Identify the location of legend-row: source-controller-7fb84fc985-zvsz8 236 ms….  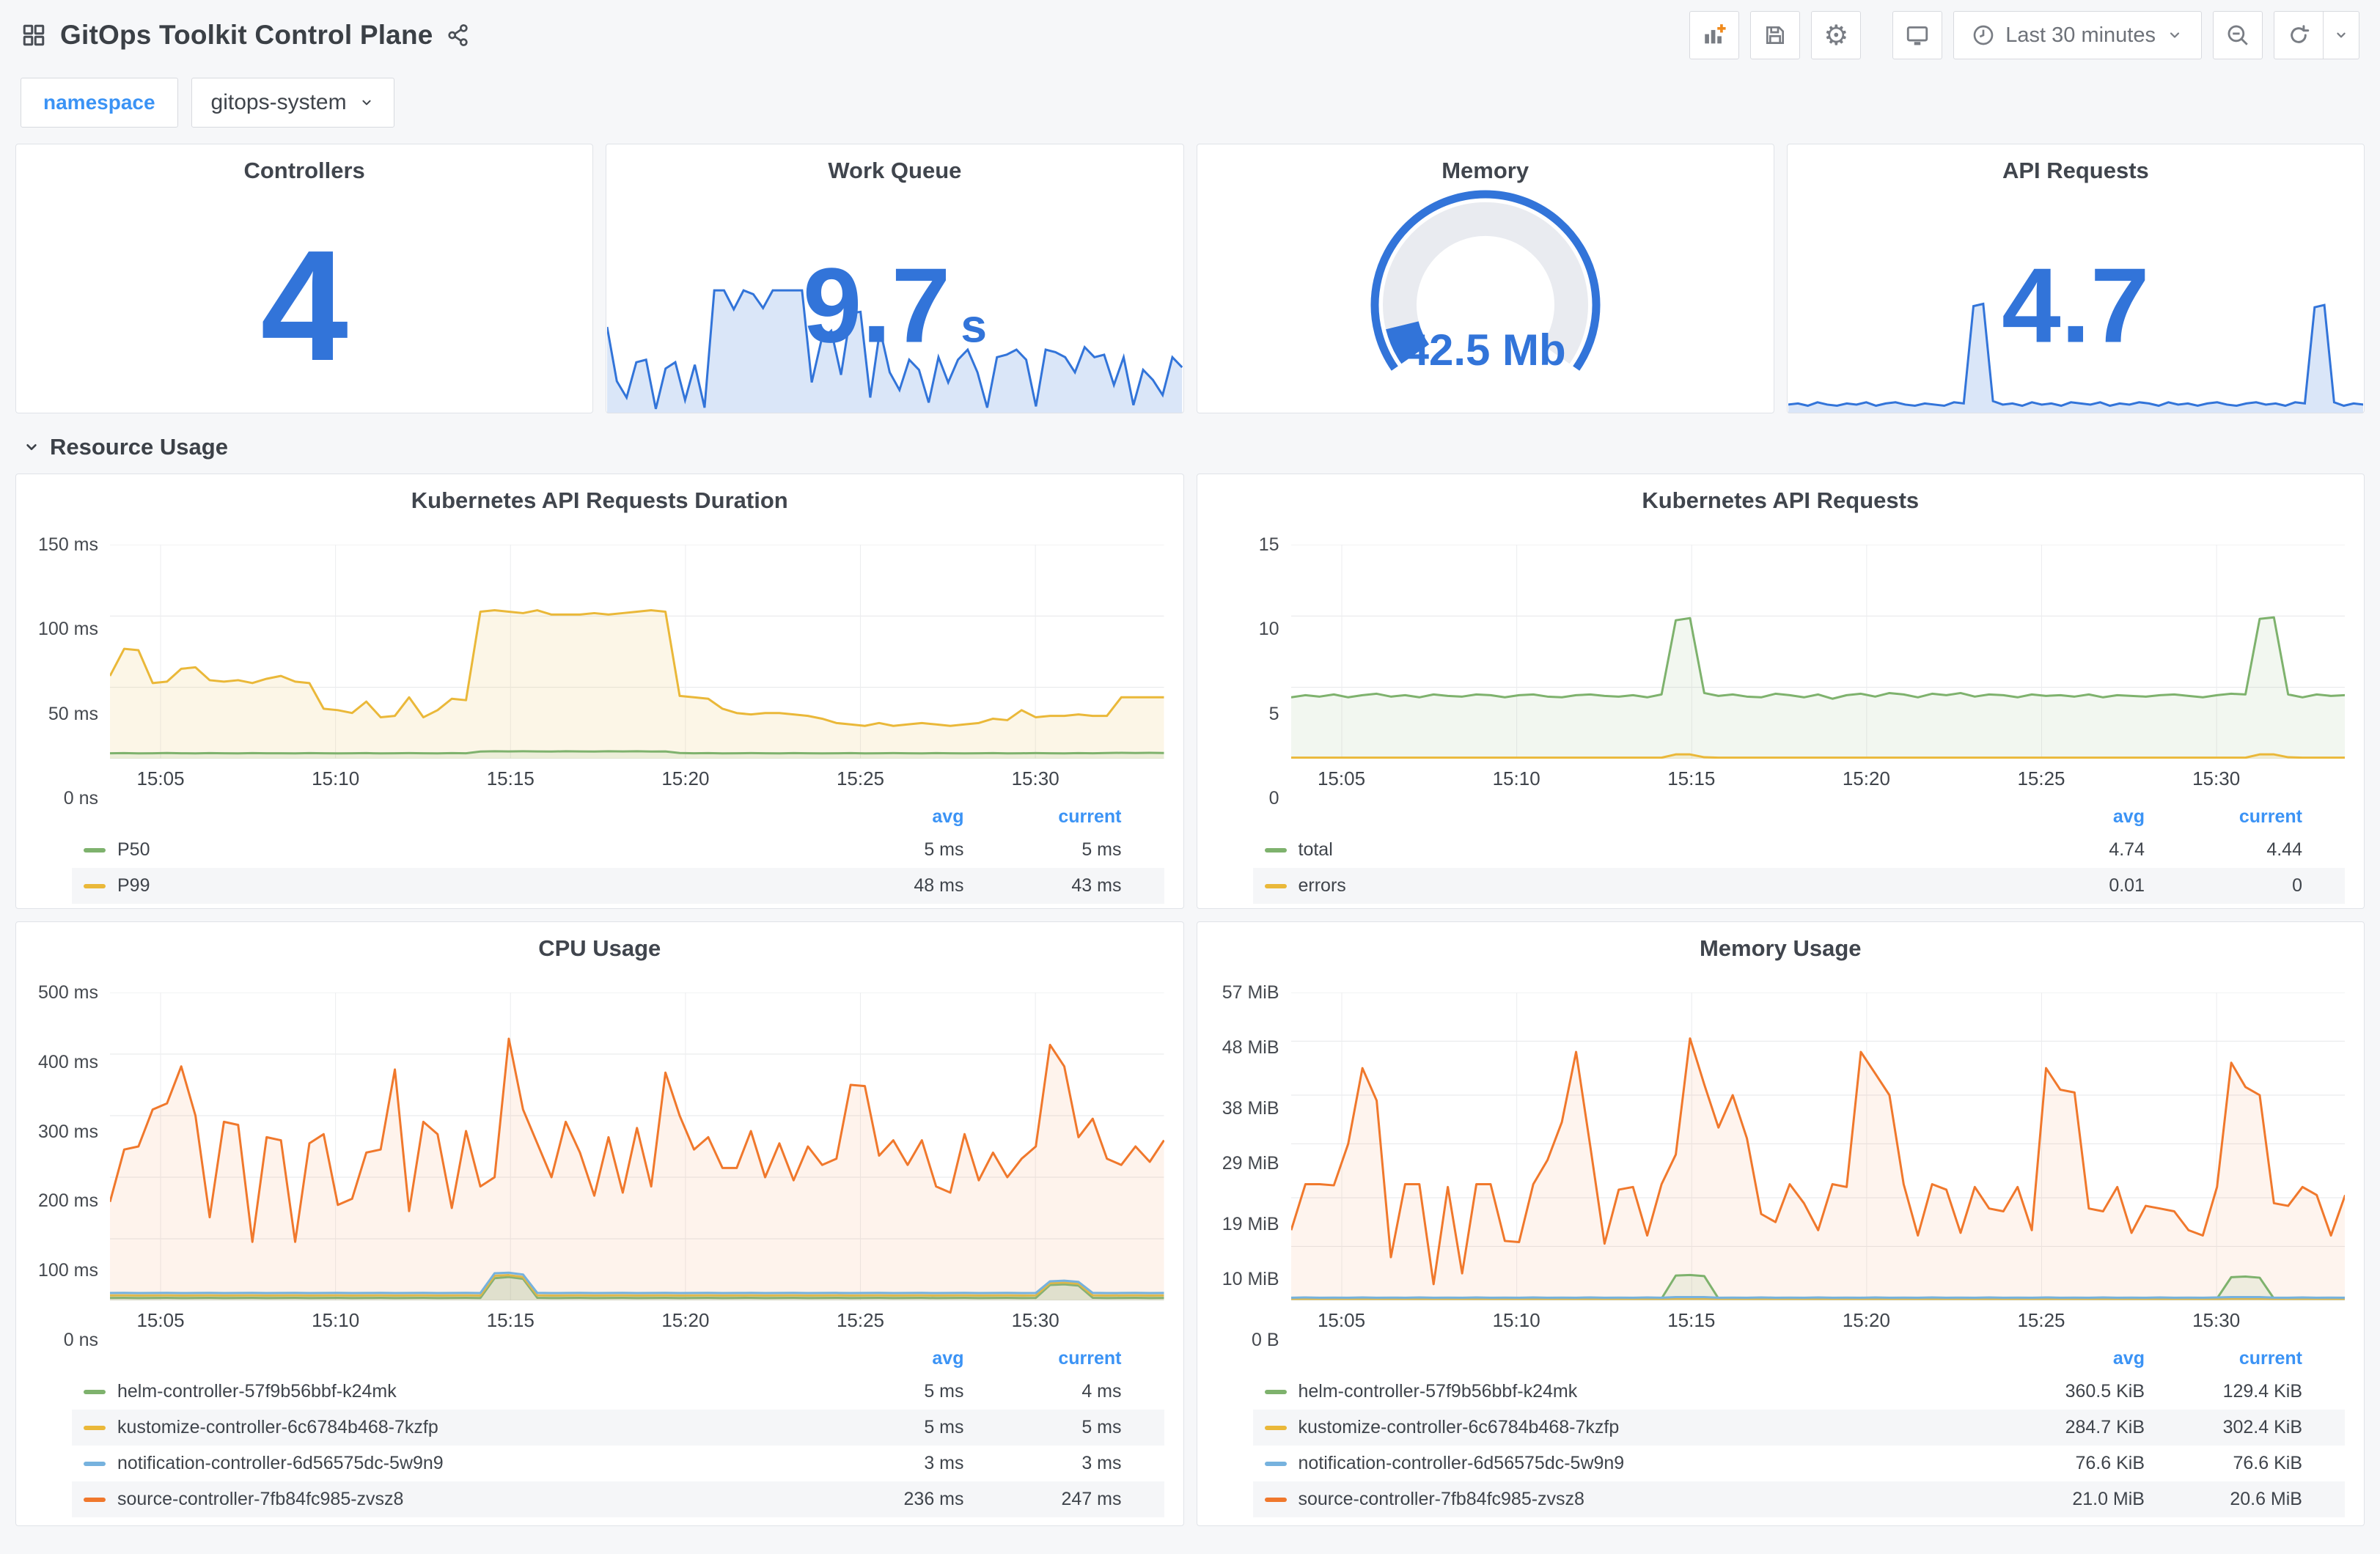
(618, 1499).